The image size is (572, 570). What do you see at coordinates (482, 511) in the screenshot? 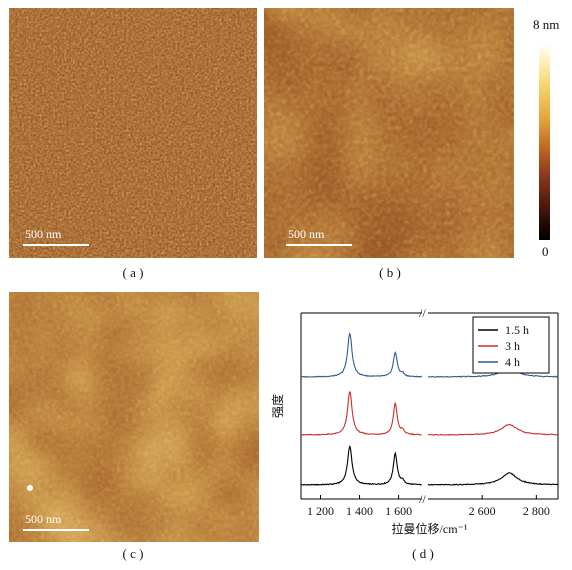
I see `x-tick-label: 2 600` at bounding box center [482, 511].